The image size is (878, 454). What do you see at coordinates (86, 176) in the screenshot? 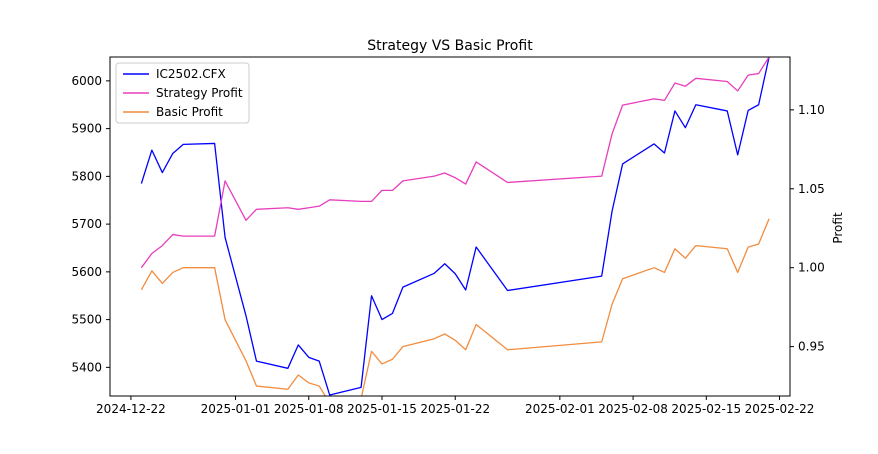
I see `y-left-tick-label: 5800` at bounding box center [86, 176].